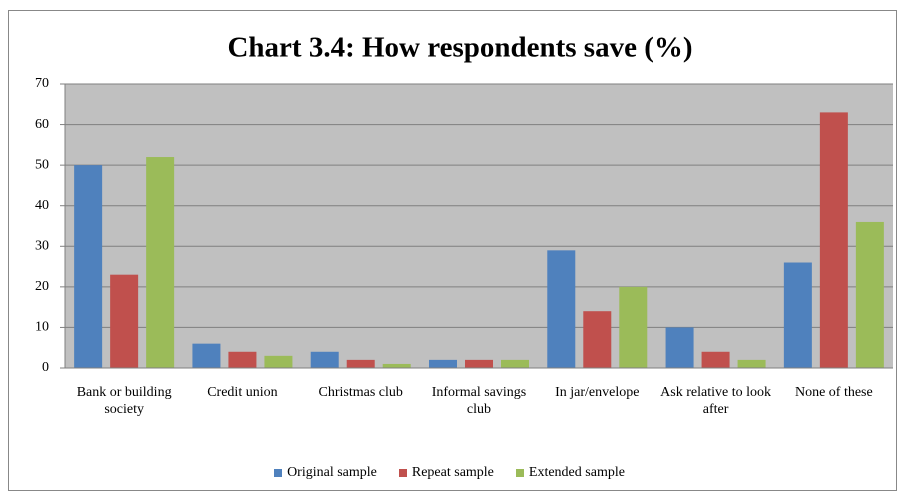  I want to click on x-tick-label: Ask relative to look after, so click(715, 401).